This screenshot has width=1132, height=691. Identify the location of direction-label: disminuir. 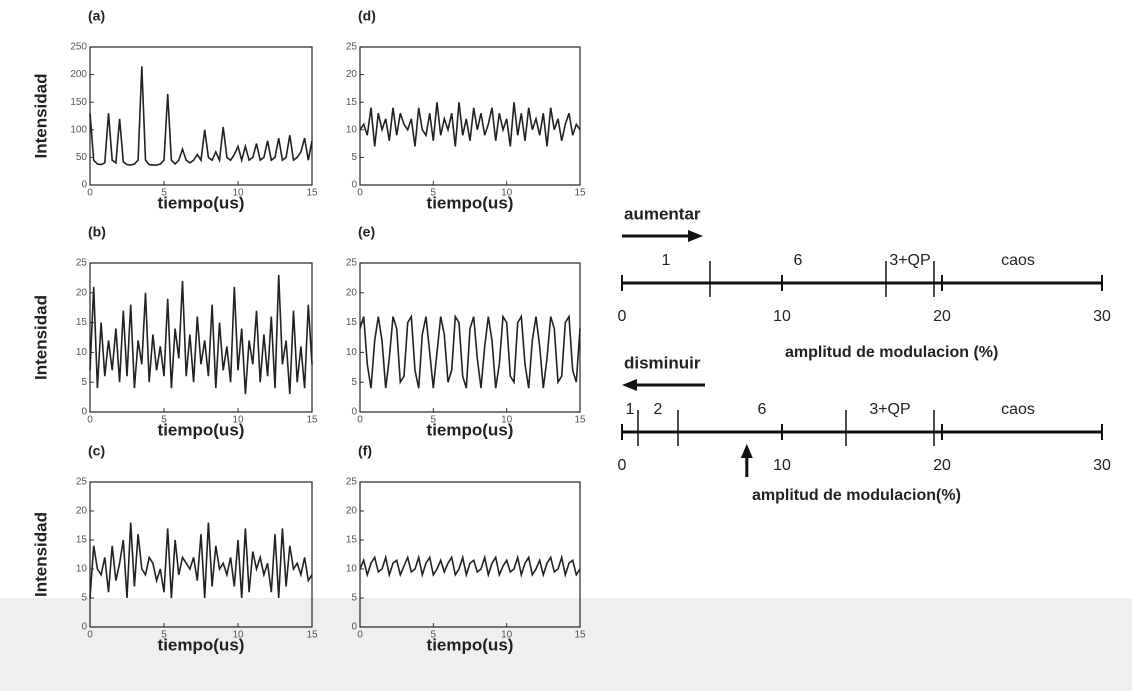
(662, 362).